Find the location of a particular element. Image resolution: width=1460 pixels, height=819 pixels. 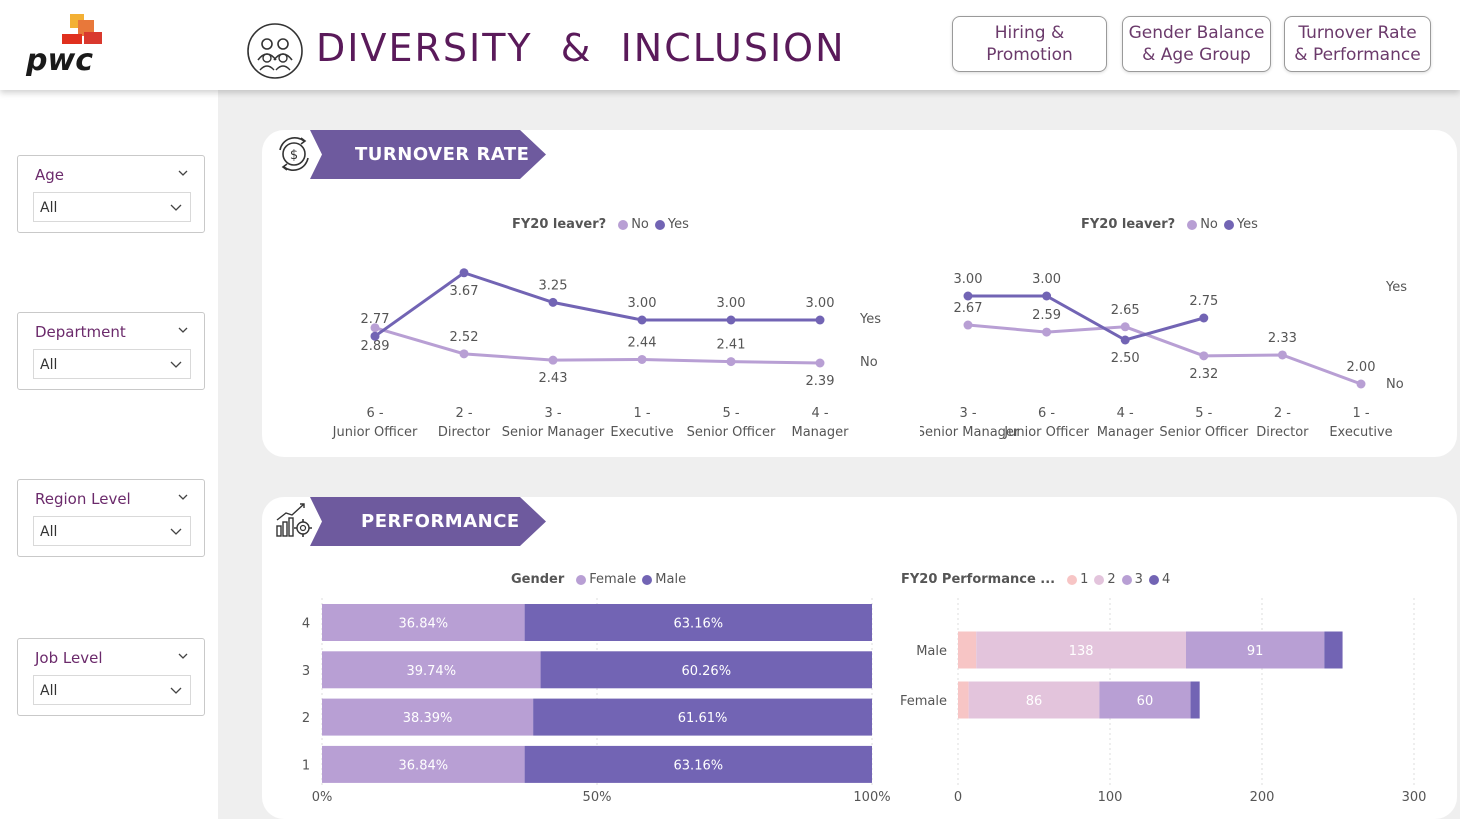

legend-item: Yes is located at coordinates (1247, 224).